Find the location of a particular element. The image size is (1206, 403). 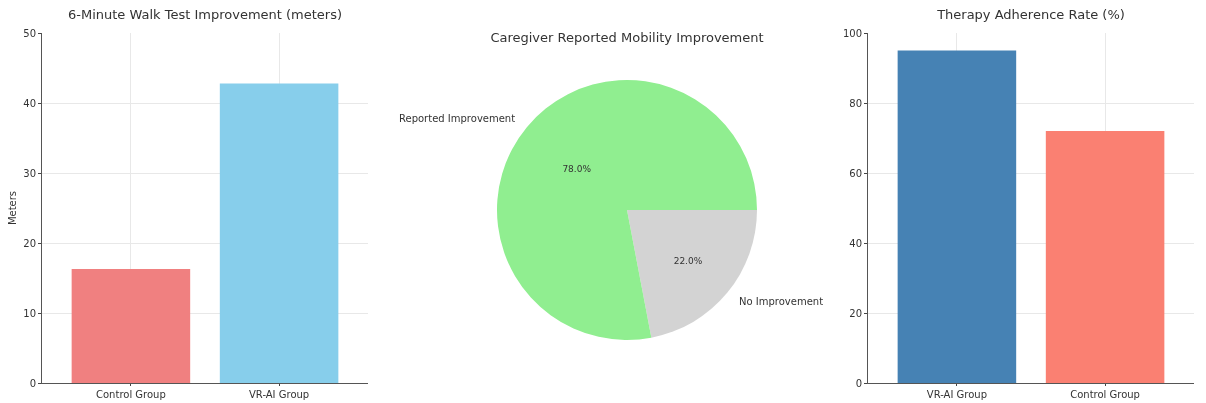

slice-label: No Improvement is located at coordinates (781, 301).